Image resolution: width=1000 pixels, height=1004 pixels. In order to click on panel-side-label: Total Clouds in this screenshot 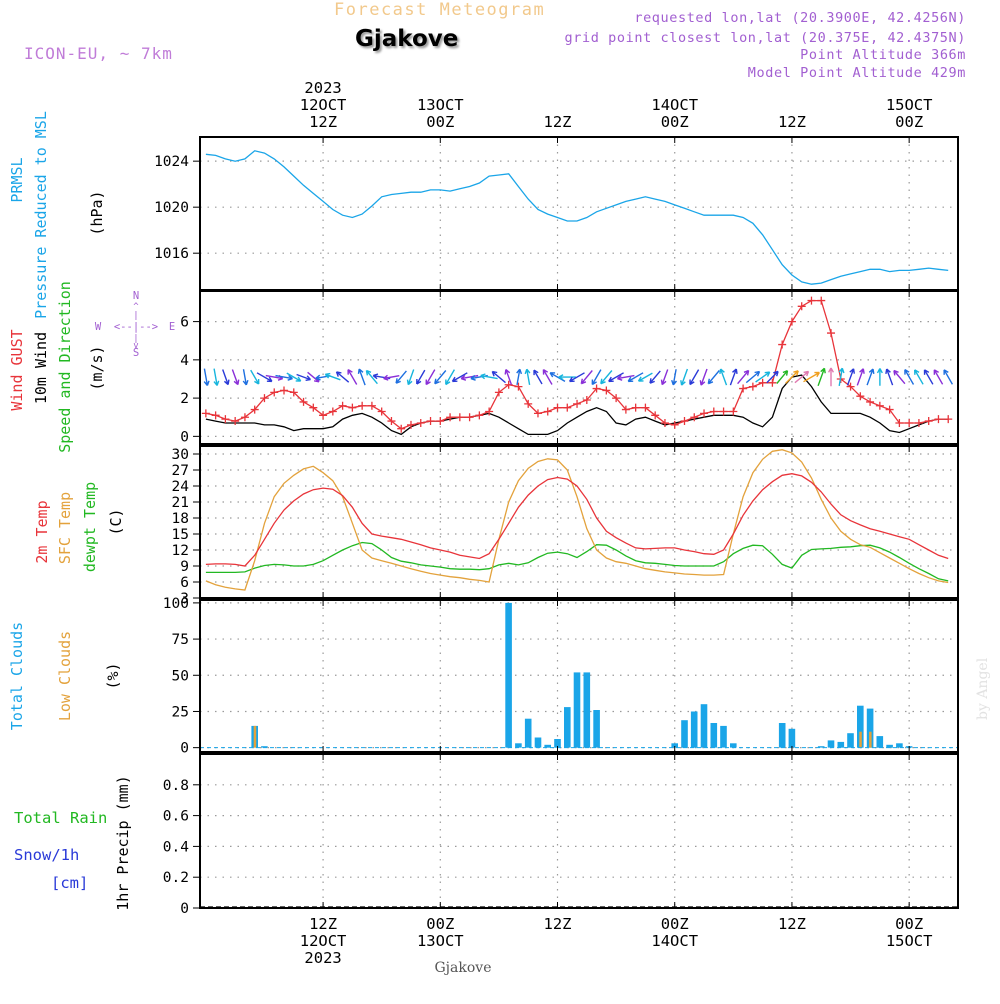, I will do `click(17, 676)`.